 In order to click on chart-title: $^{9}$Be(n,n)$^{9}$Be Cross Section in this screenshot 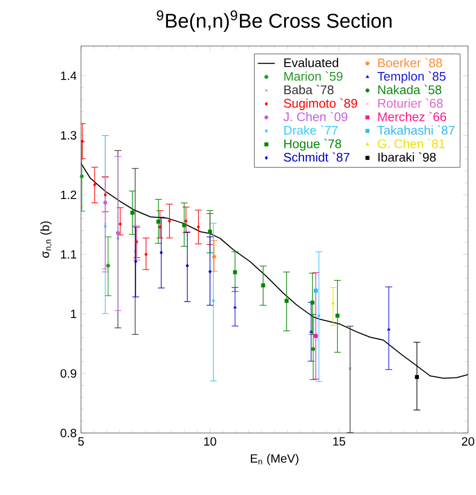, I will do `click(274, 21)`.